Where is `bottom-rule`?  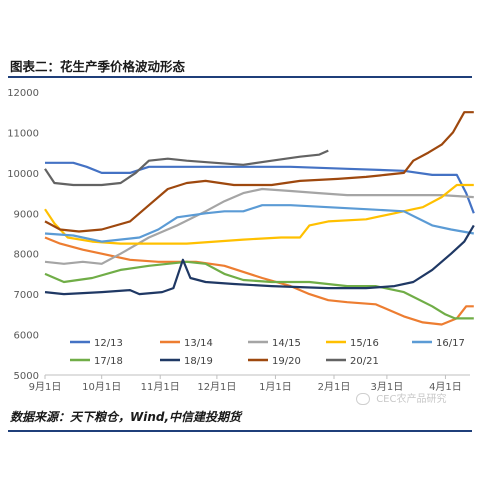
bottom-rule is located at coordinates (240, 431).